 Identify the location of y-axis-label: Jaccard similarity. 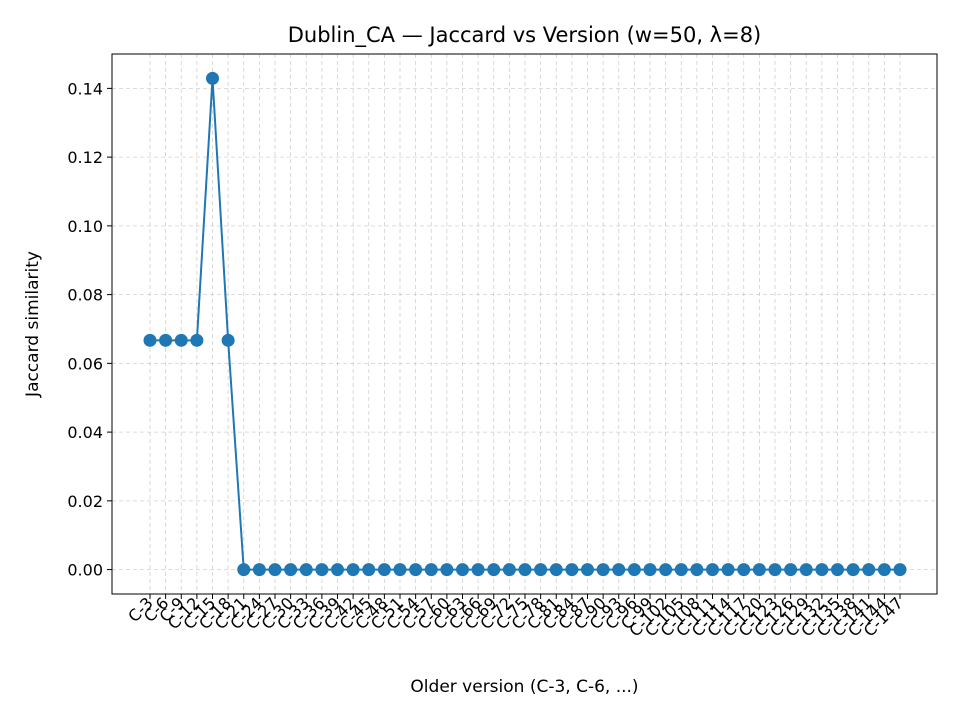
(33, 324).